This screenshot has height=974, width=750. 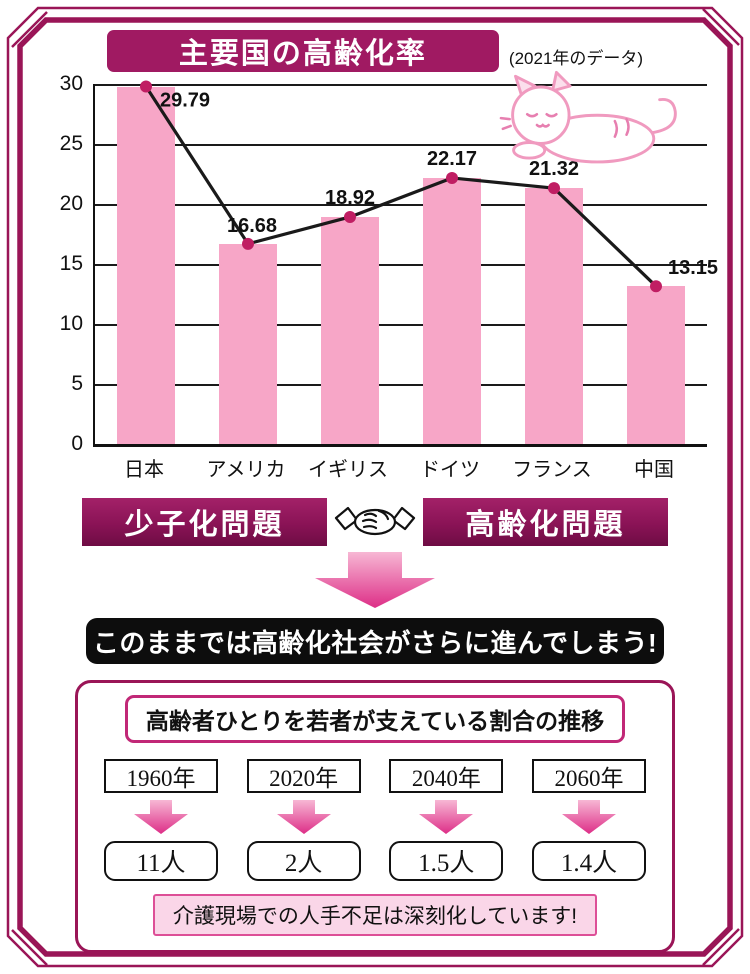 I want to click on y-tick-label: 30, so click(x=71, y=83).